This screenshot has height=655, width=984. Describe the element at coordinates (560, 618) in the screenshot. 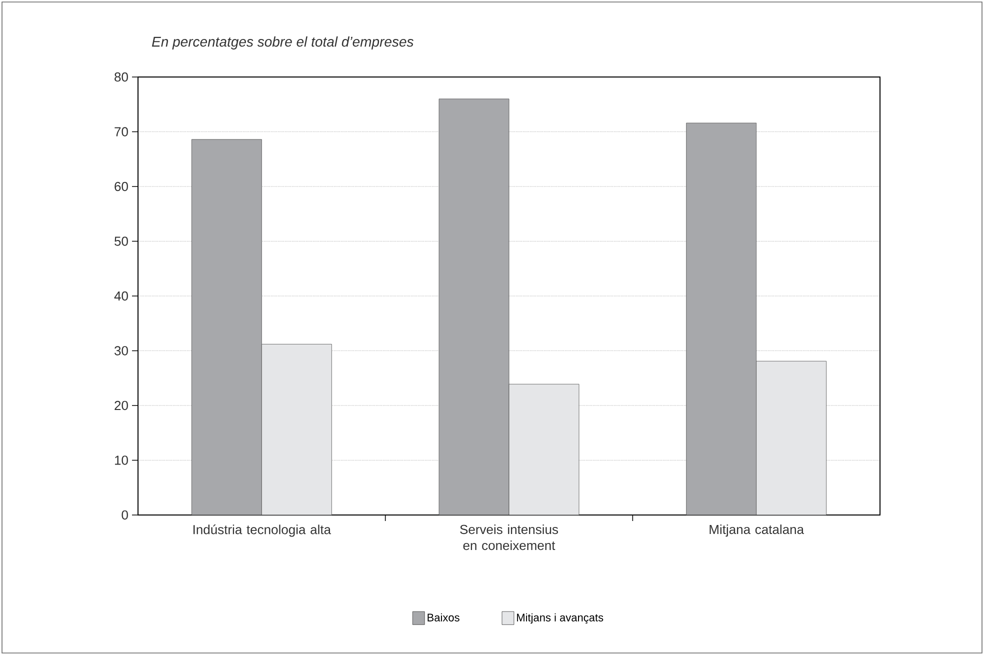

I see `legend-label: Mitjans i avançats` at that location.